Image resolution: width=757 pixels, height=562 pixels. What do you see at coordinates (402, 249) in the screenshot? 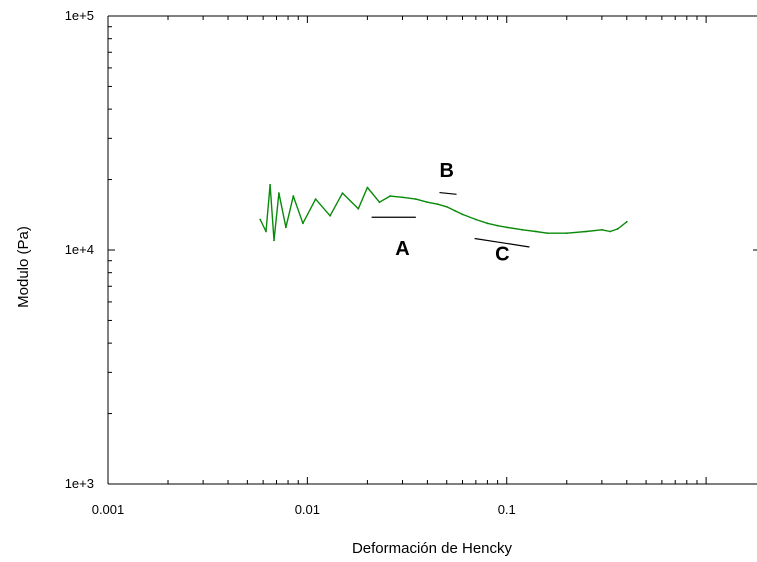
I see `annotation-a-label: A` at bounding box center [402, 249].